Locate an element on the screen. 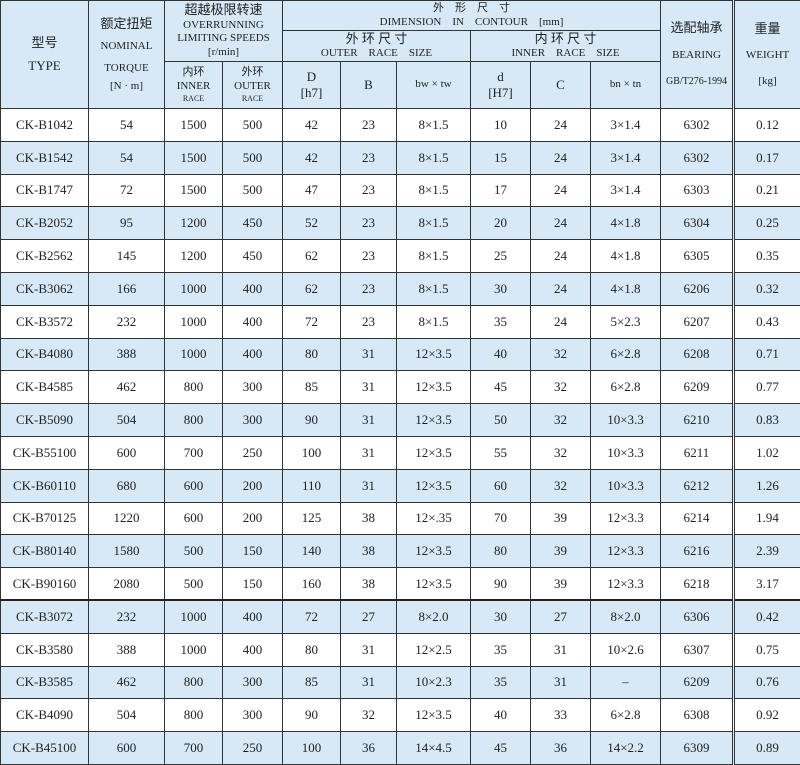 This screenshot has width=800, height=765. table-cell: 450 is located at coordinates (253, 223).